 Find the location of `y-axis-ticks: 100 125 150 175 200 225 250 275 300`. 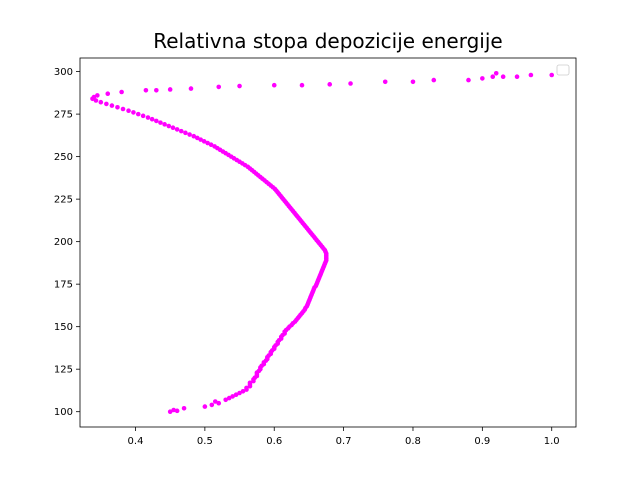

y-axis-ticks: 100 125 150 175 200 225 250 275 300 is located at coordinates (67, 242).